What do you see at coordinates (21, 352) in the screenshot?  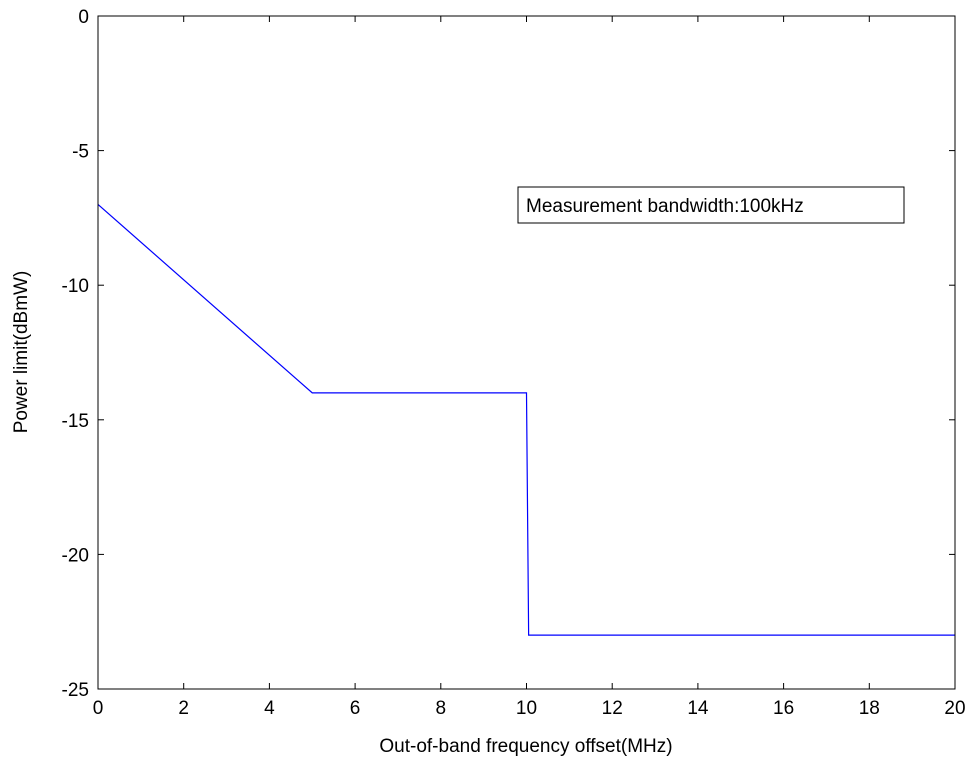 I see `y-axis-title: Power limit(dBmW)` at bounding box center [21, 352].